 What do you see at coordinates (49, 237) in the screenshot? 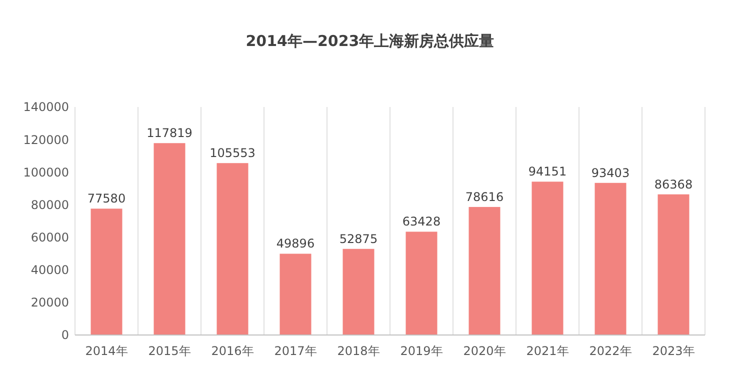
I see `y-tick-label: 60000` at bounding box center [49, 237].